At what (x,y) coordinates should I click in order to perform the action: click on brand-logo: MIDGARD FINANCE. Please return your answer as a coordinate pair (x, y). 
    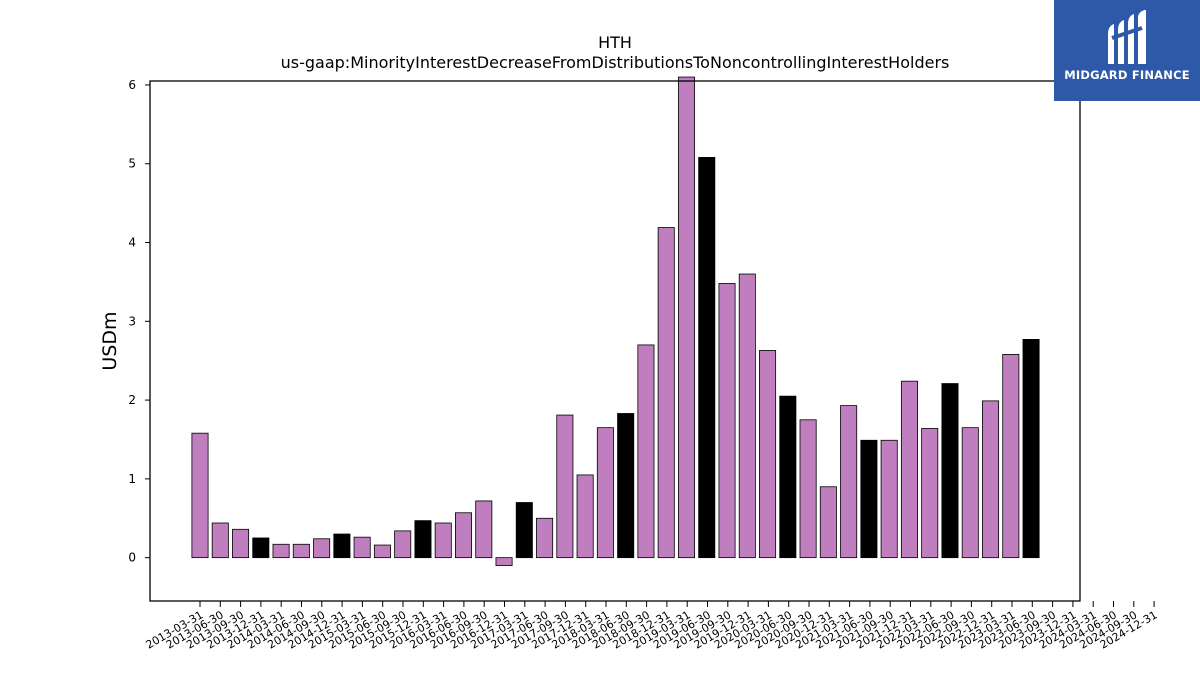
    Looking at the image, I should click on (1127, 50).